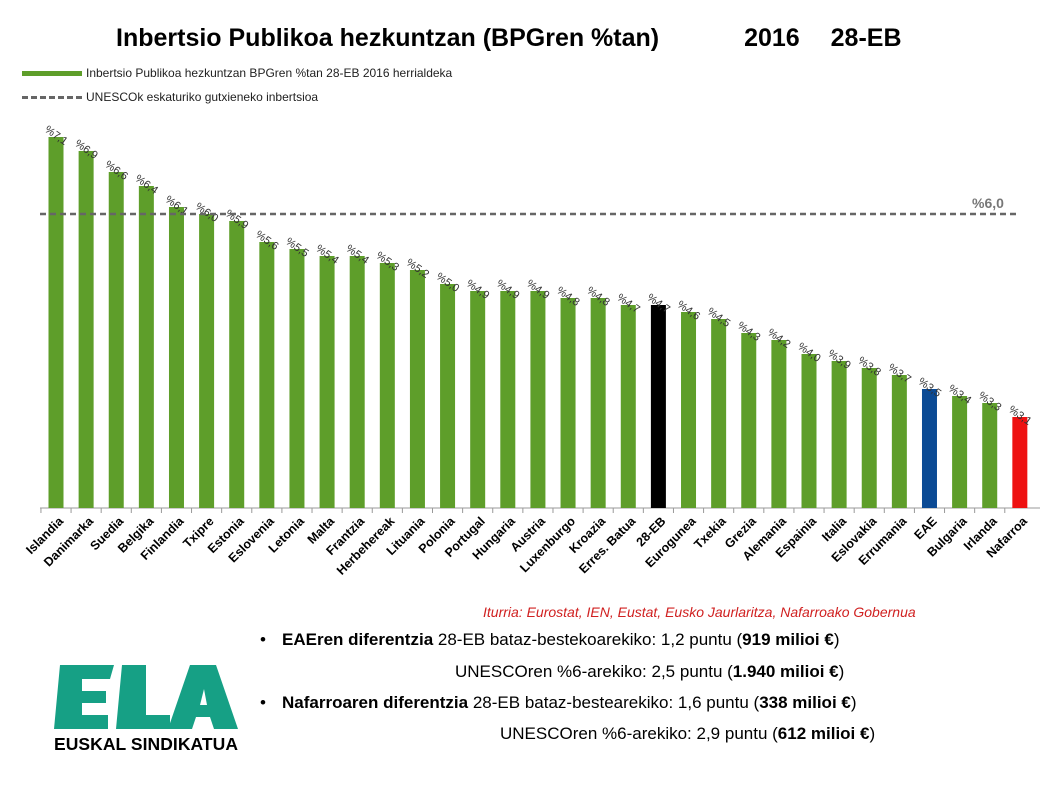  What do you see at coordinates (146, 709) in the screenshot?
I see `ela-logo: EUSKAL SINDIKATUA` at bounding box center [146, 709].